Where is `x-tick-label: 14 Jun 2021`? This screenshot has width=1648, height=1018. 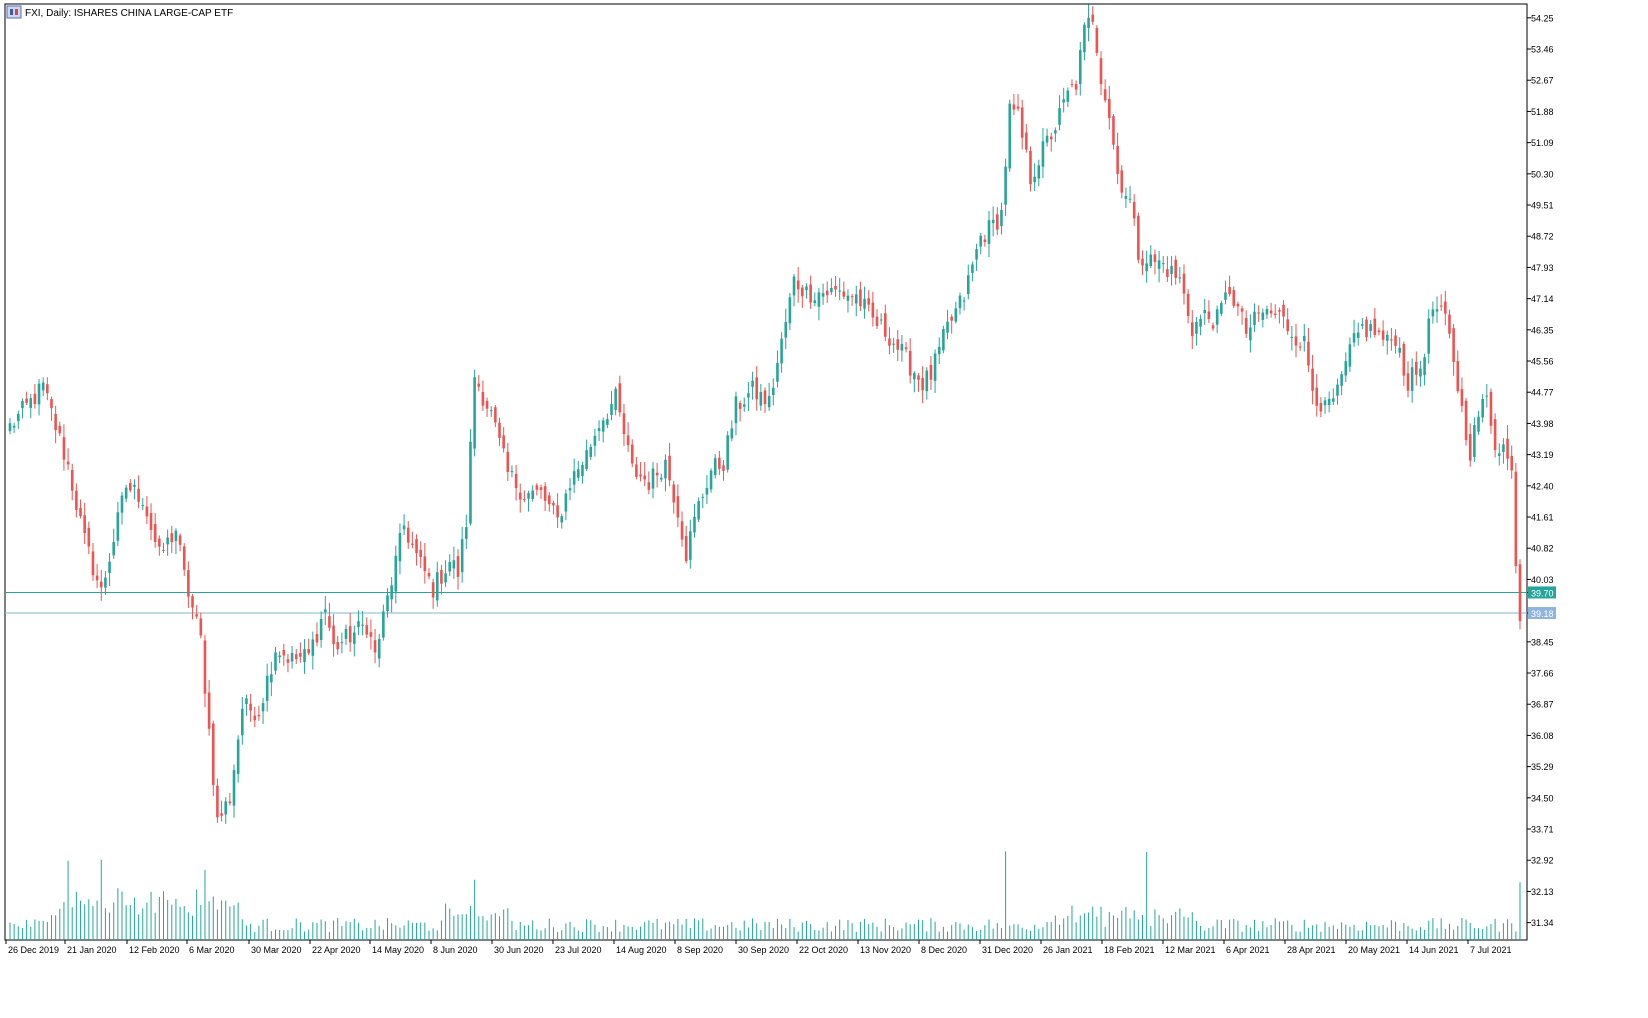 x-tick-label: 14 Jun 2021 is located at coordinates (1434, 950).